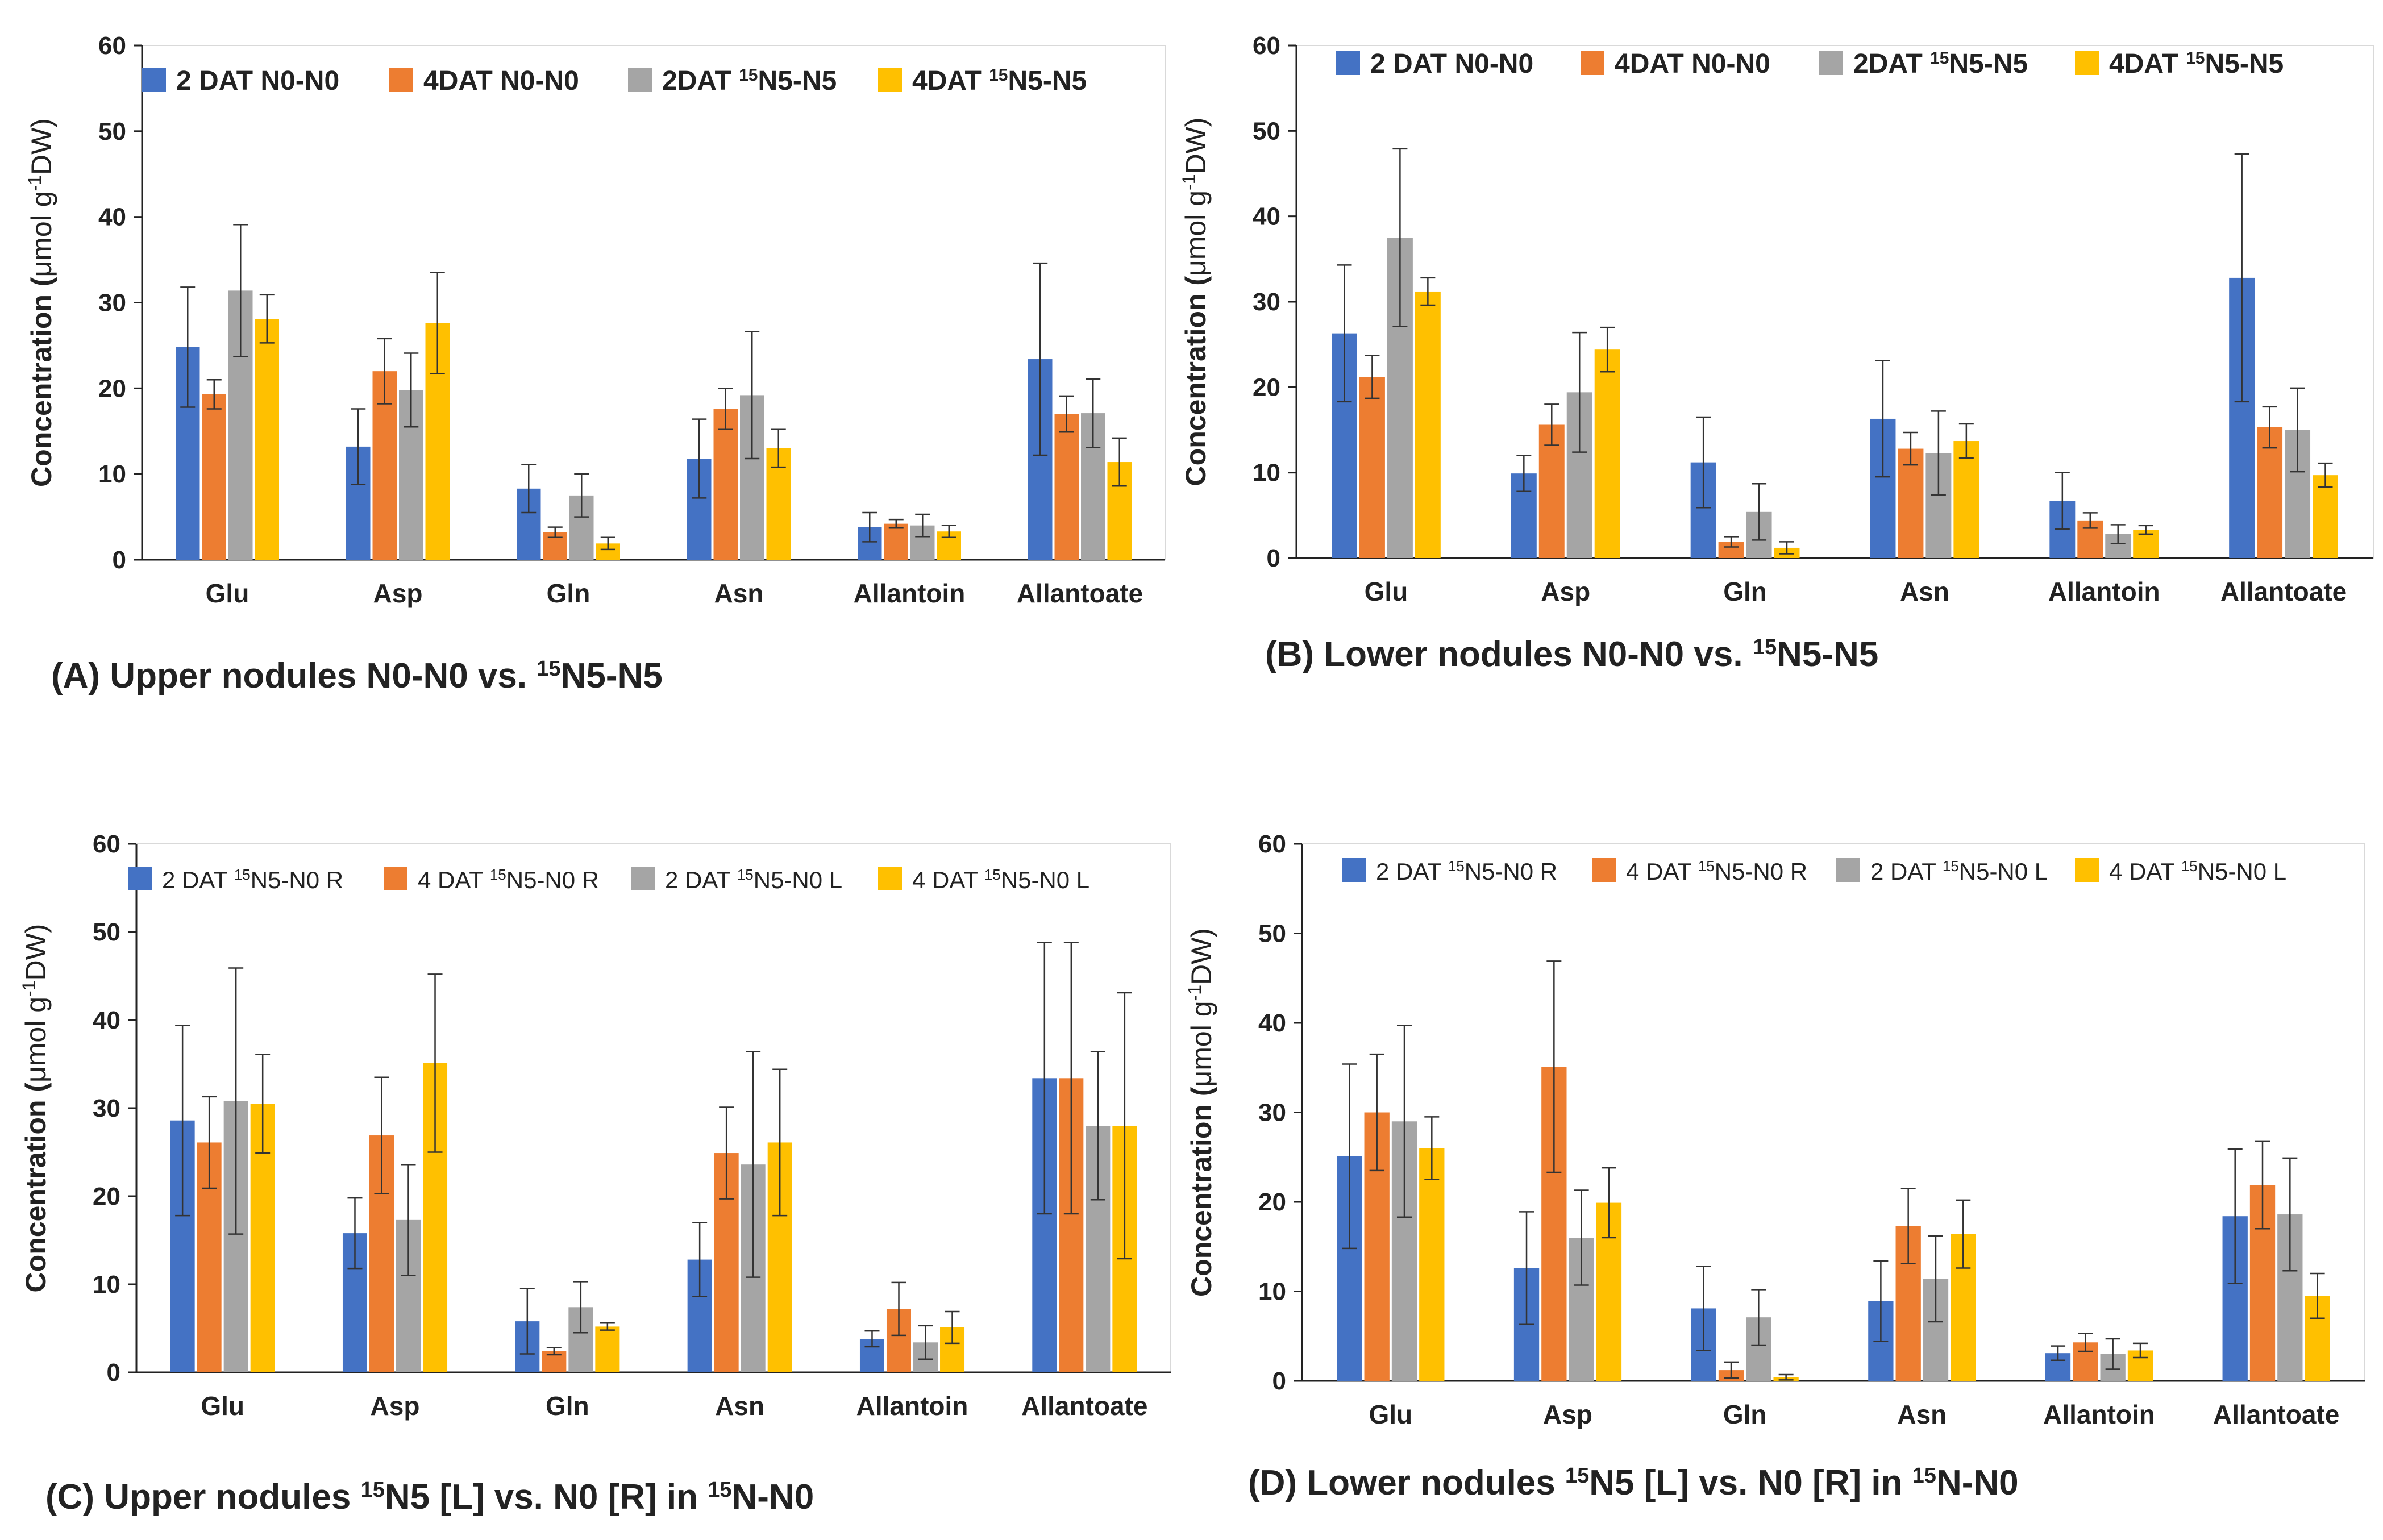 This screenshot has width=2383, height=1540. Describe the element at coordinates (1571, 654) in the screenshot. I see `chart-title-b: (B) Lower nodules N0-N0 vs. 15N5-N5` at that location.